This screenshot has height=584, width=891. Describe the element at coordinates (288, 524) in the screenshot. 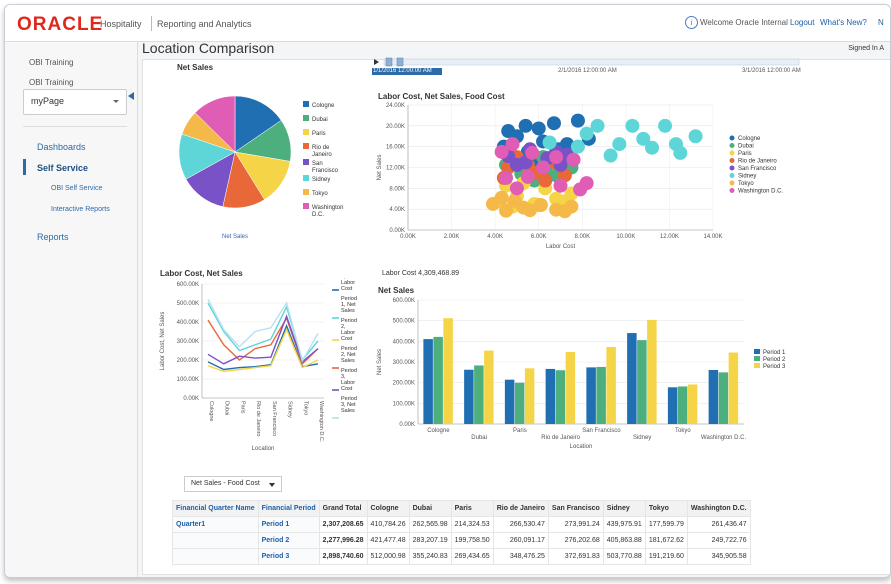

I see `row-header-period: Period 1` at that location.